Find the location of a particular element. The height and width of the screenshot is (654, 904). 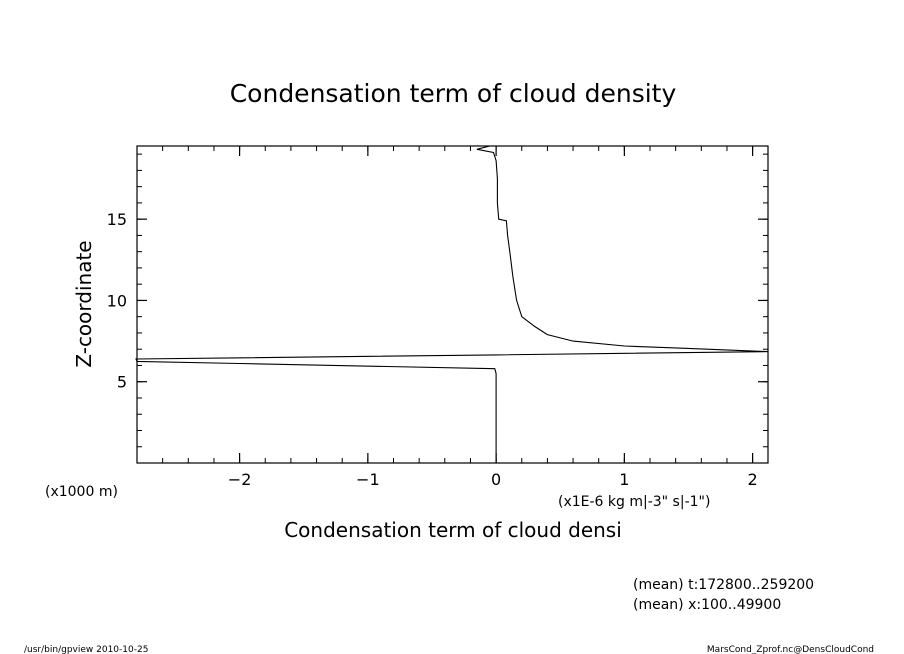

x-tick-label: −1 is located at coordinates (368, 479).